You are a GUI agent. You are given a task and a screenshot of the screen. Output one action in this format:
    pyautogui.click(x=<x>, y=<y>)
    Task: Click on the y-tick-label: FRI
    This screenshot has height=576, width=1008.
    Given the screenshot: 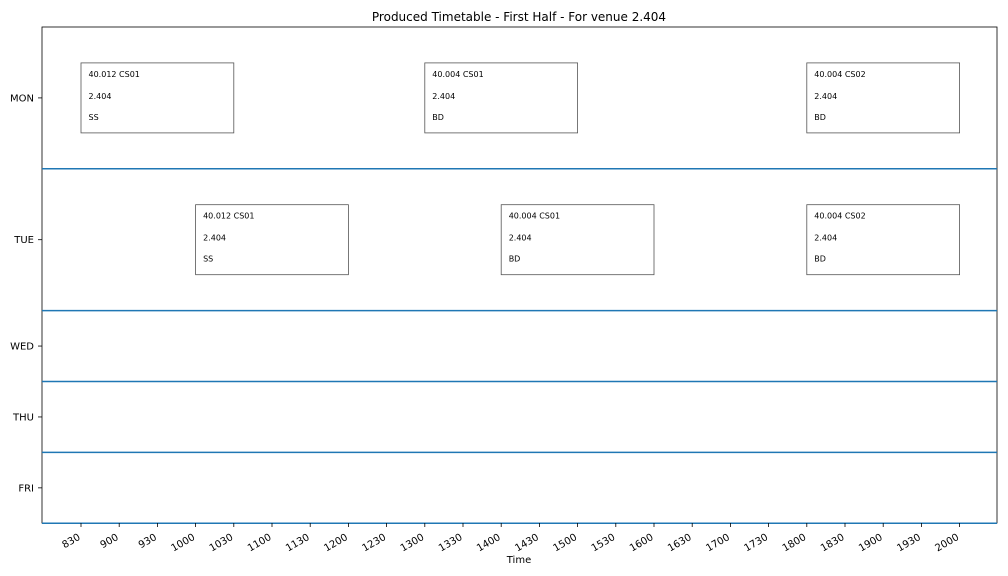 What is the action you would take?
    pyautogui.click(x=26, y=488)
    